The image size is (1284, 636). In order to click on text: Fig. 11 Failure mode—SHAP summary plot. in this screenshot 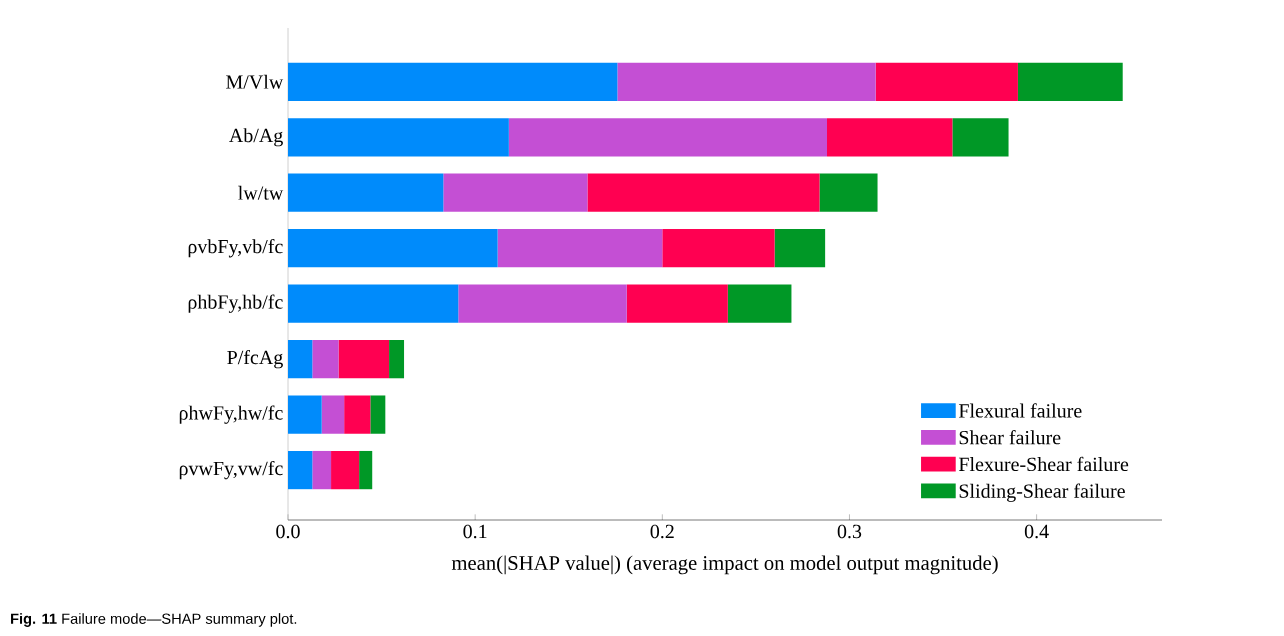, I will do `click(154, 620)`.